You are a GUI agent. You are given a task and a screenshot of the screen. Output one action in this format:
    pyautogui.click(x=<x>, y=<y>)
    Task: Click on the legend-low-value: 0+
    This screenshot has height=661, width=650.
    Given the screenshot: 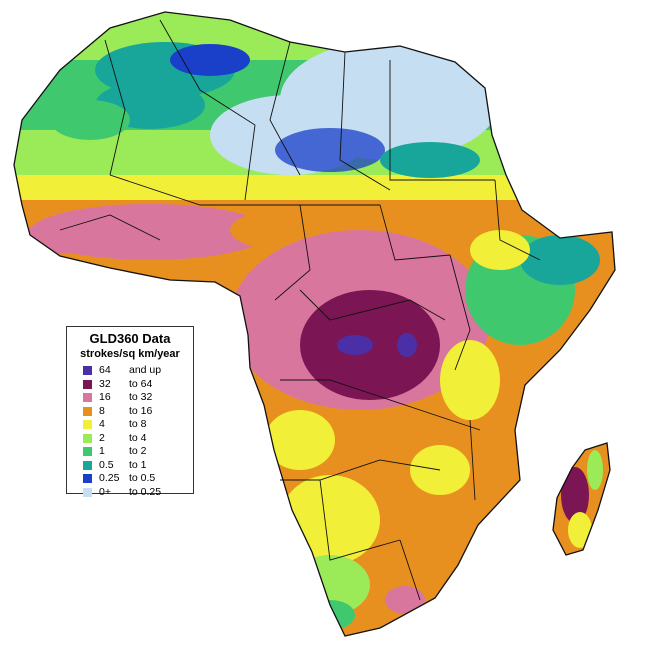 What is the action you would take?
    pyautogui.click(x=105, y=491)
    